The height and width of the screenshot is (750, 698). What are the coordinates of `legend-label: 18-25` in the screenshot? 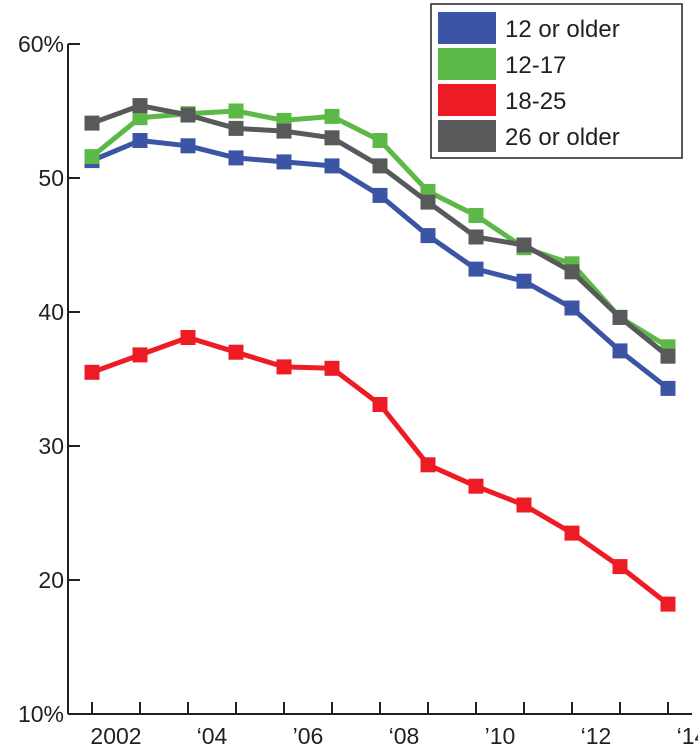 It's located at (535, 101).